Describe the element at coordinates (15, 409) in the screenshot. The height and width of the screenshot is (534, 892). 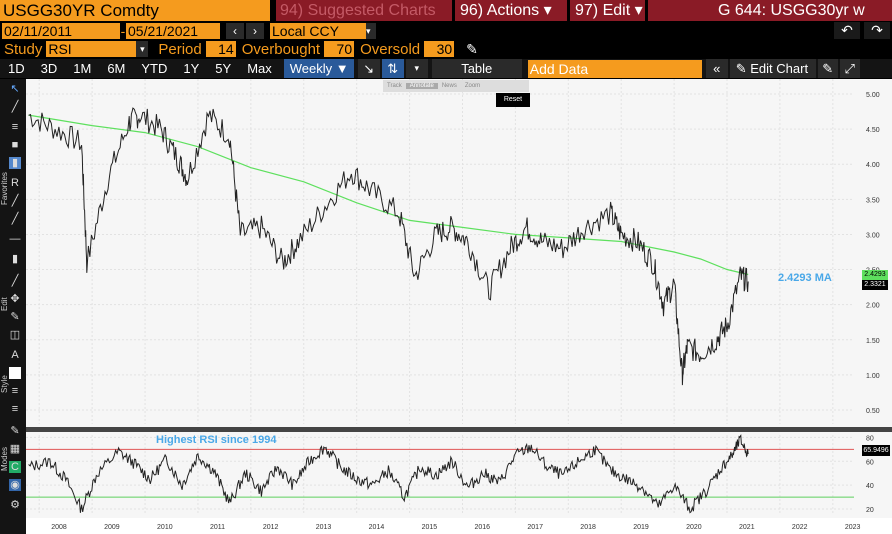
I see `line-width-icon: ≡` at that location.